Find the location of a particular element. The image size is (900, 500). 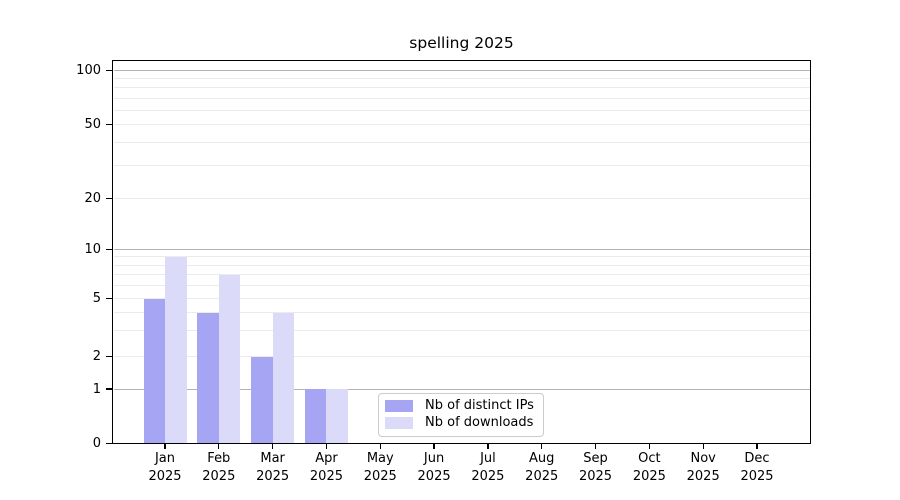

bar-downloads-mar is located at coordinates (283, 378).